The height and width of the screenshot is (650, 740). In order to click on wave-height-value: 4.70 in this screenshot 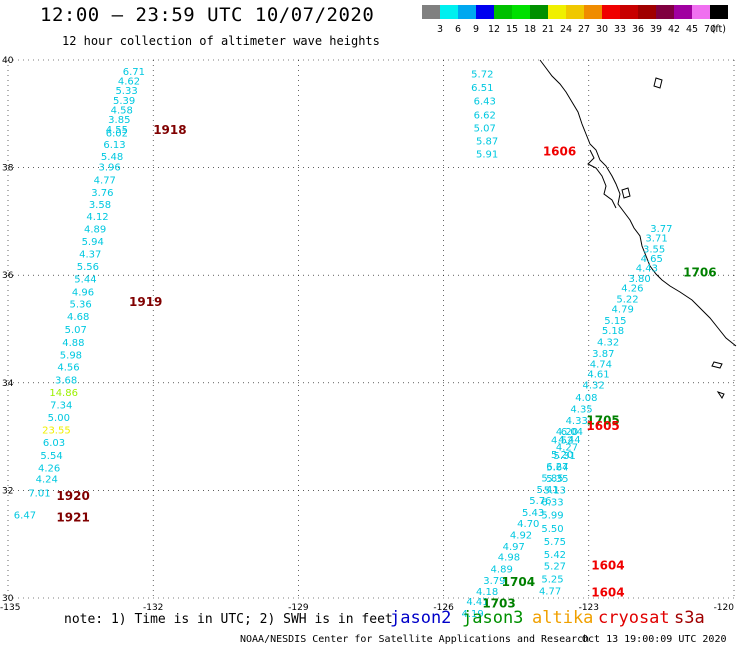, I will do `click(528, 524)`.